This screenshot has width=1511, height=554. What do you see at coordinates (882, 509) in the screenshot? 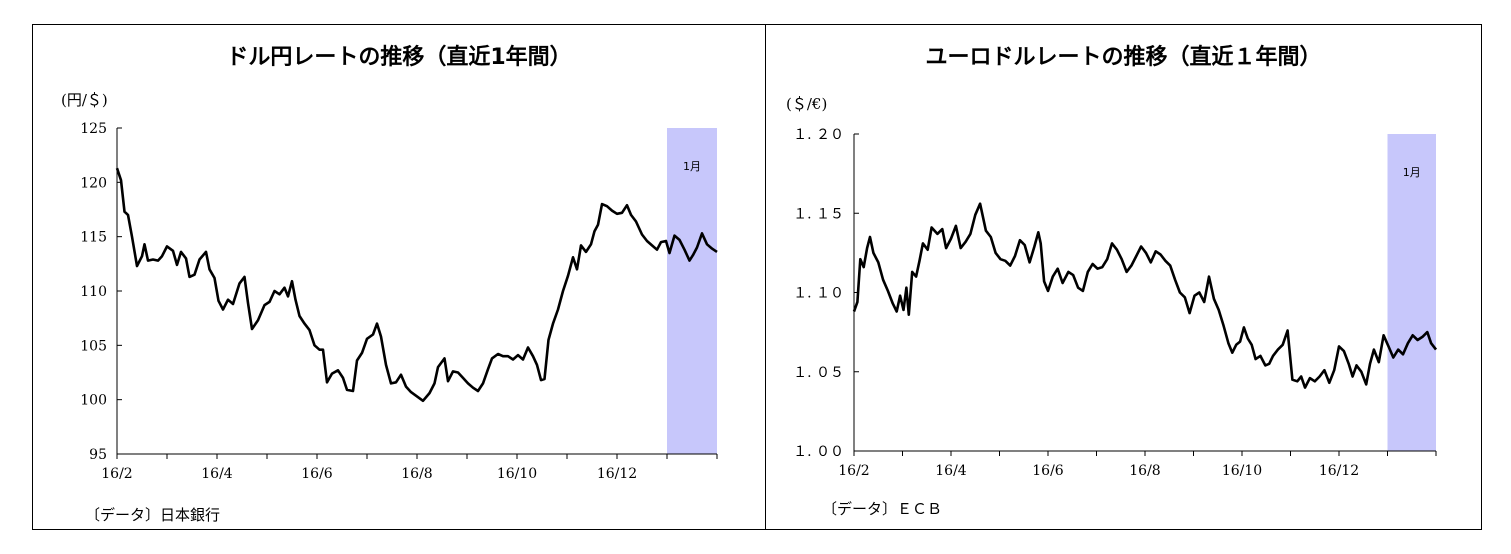
I see `data-source: 〔データ〕ＥＣＢ` at bounding box center [882, 509].